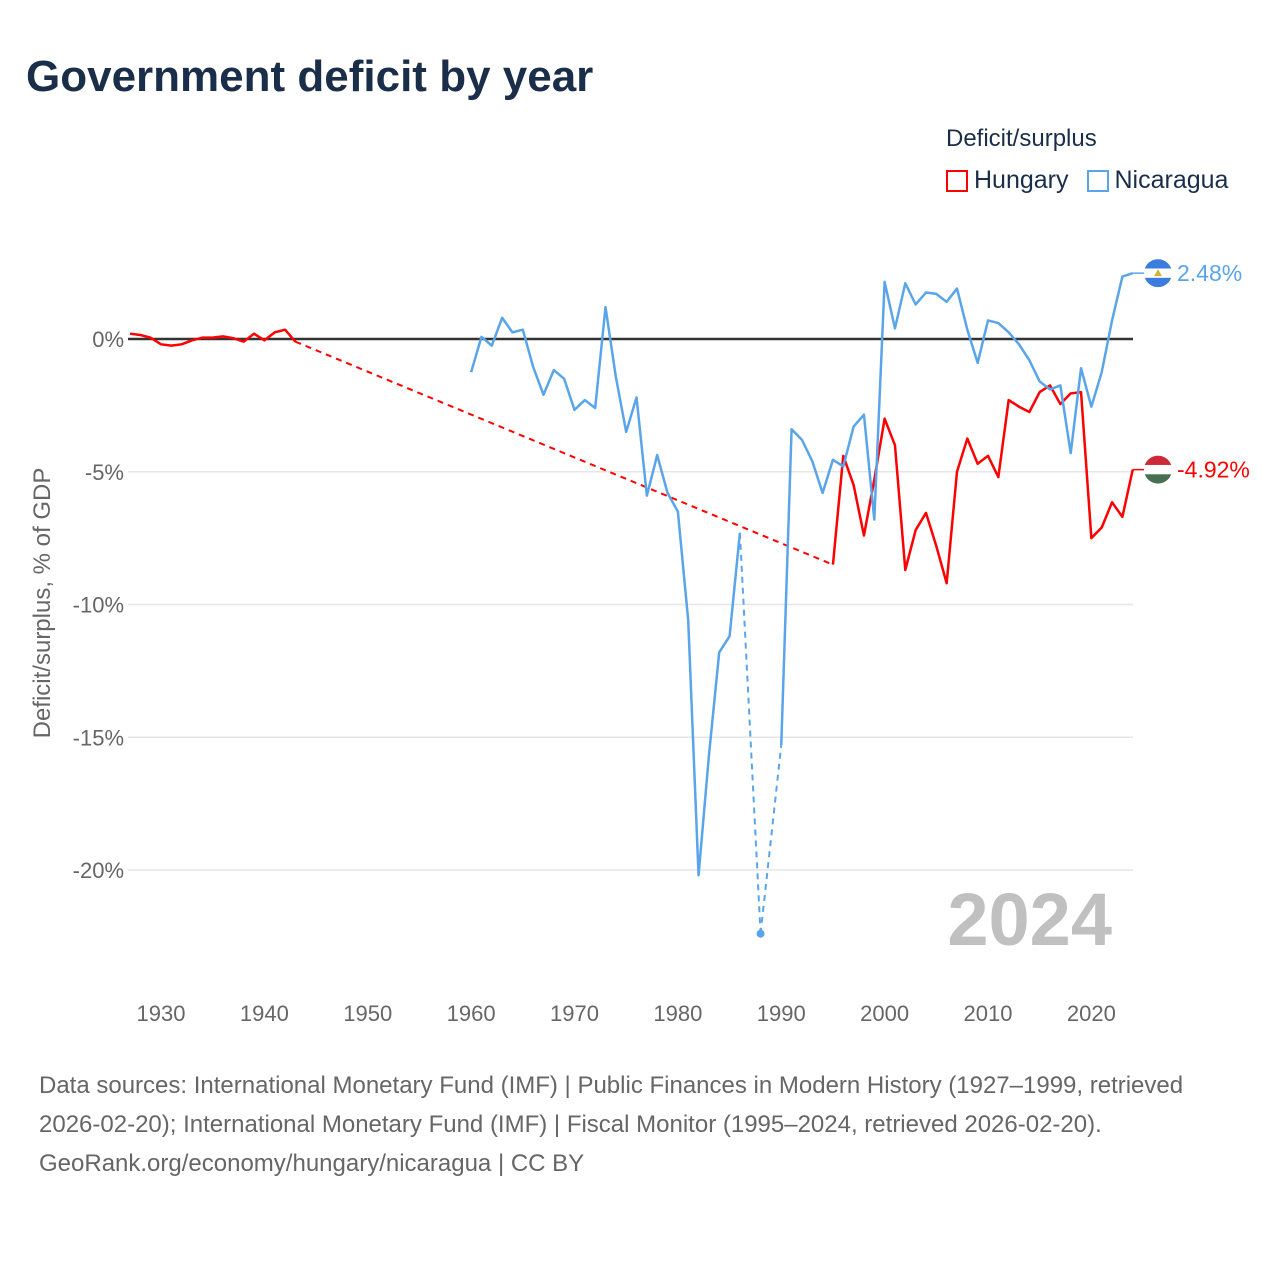 This screenshot has width=1280, height=1280. Describe the element at coordinates (367, 1013) in the screenshot. I see `x-tick-label: 1950` at that location.